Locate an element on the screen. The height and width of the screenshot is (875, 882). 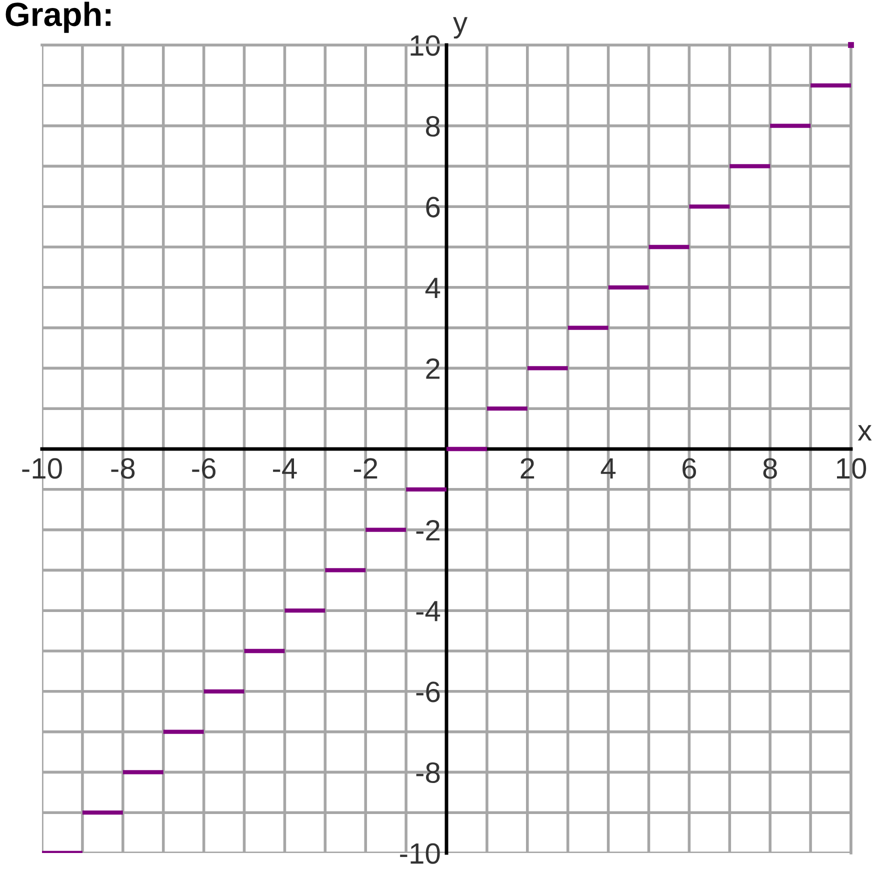
y-tick-label: -6 is located at coordinates (428, 692).